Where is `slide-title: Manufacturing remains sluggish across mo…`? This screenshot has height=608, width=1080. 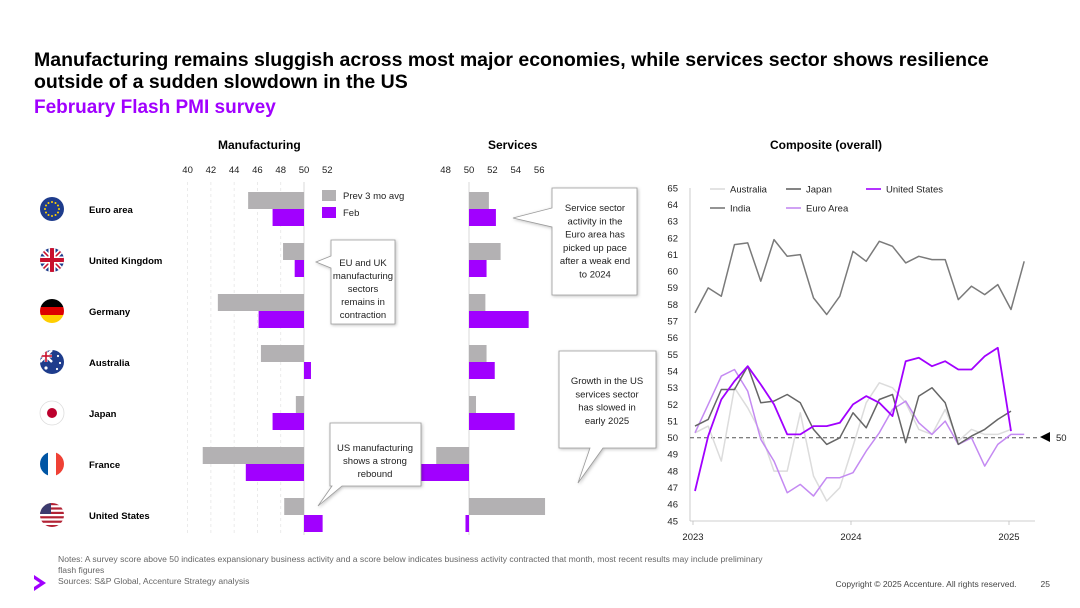 slide-title: Manufacturing remains sluggish across mo… is located at coordinates (511, 71).